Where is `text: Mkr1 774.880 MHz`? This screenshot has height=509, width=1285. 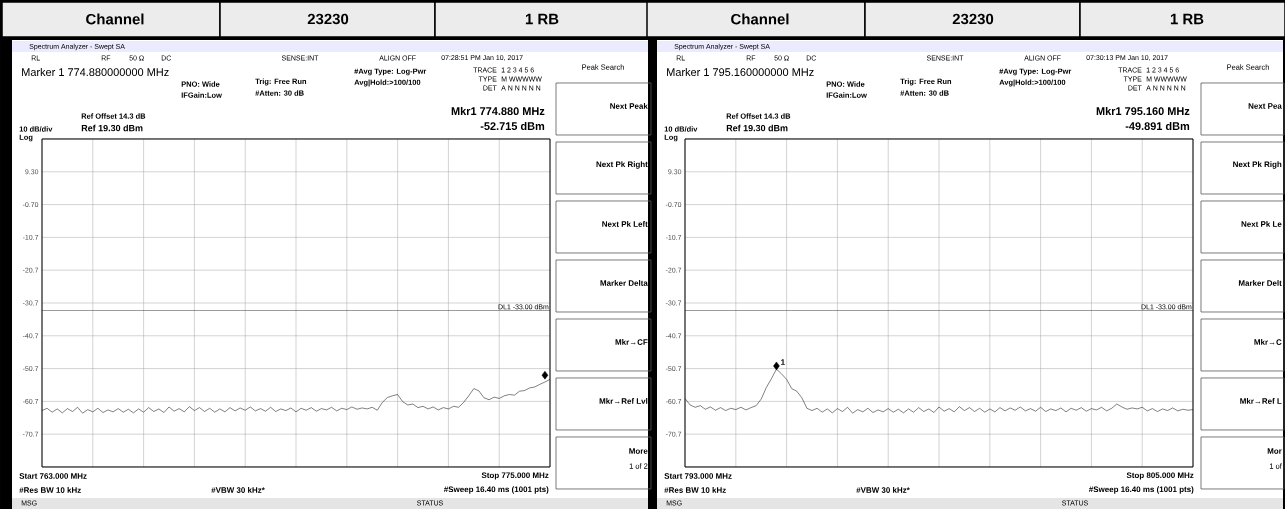
text: Mkr1 774.880 MHz is located at coordinates (498, 111).